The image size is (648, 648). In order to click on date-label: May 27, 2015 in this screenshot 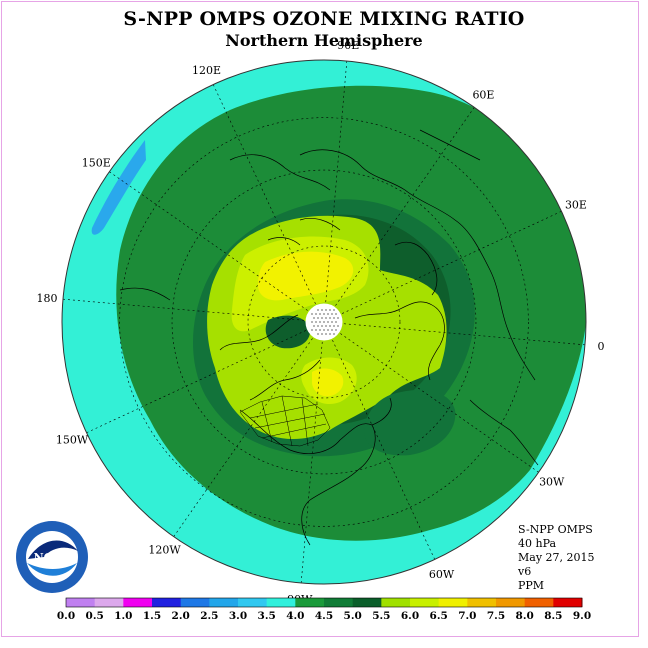, I will do `click(556, 557)`.